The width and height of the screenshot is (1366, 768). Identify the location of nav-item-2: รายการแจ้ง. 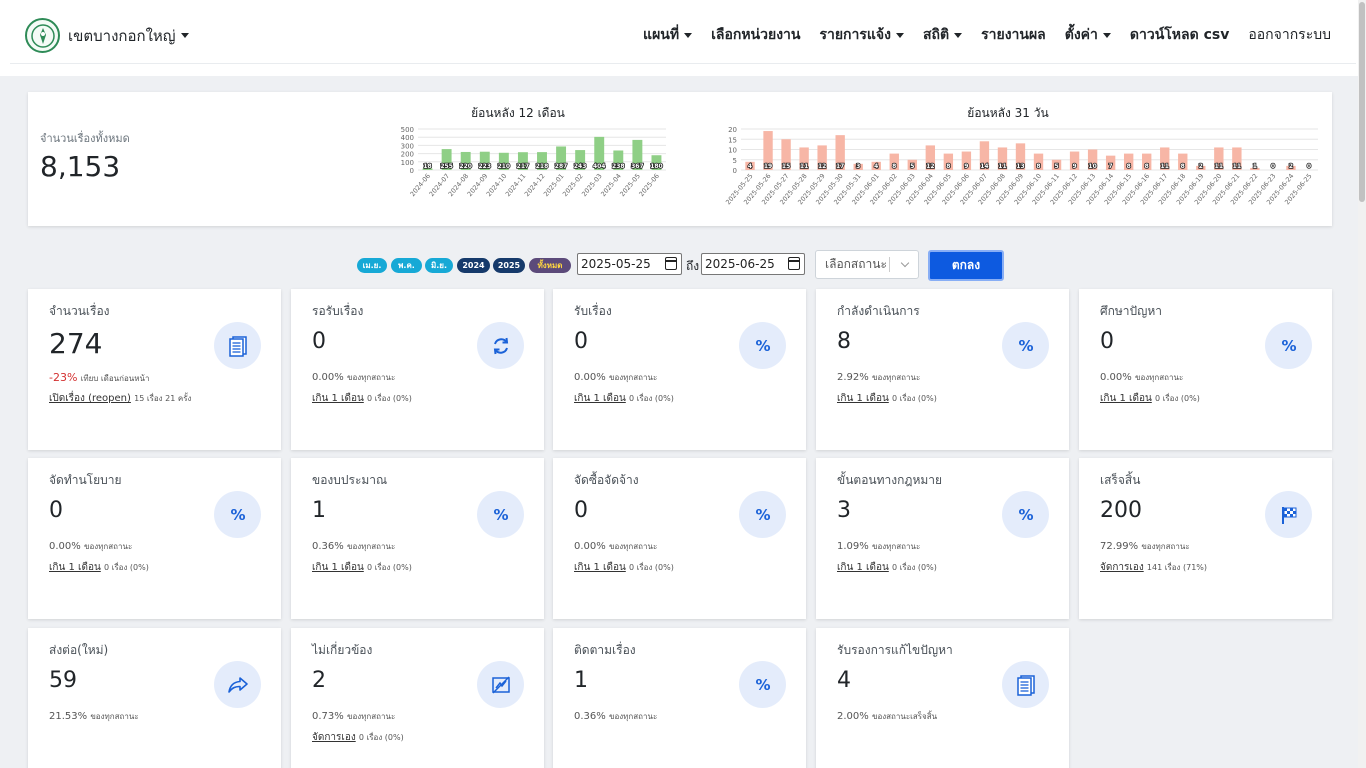
(861, 35).